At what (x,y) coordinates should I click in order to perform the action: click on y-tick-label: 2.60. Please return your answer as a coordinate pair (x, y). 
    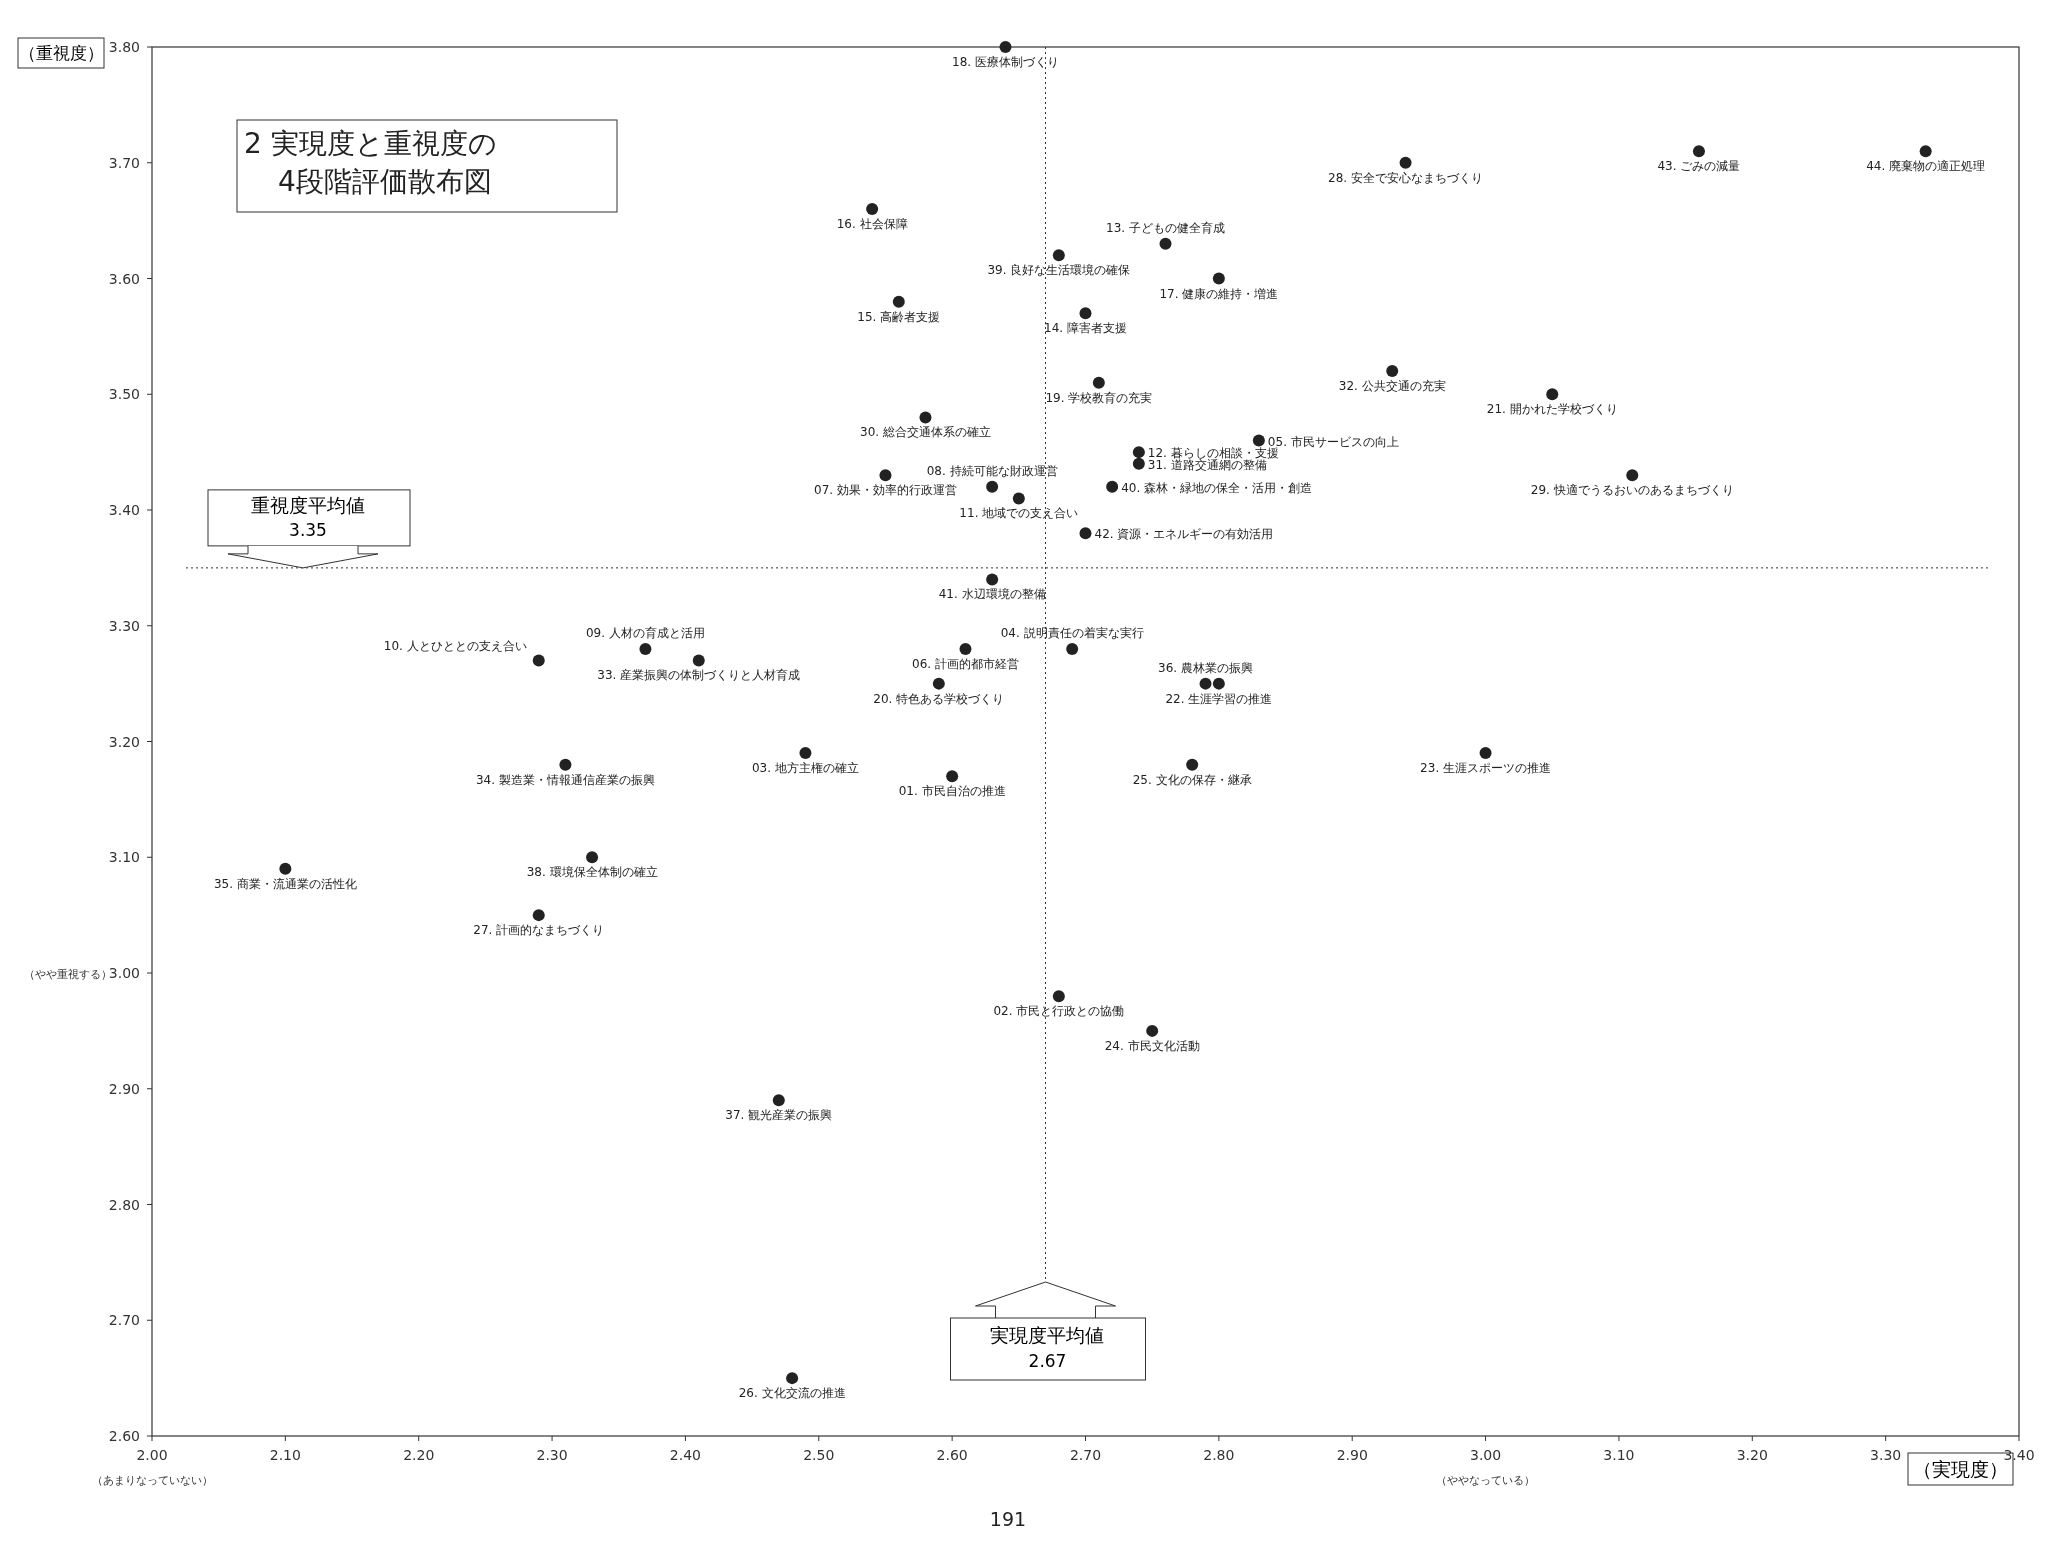
    Looking at the image, I should click on (124, 1436).